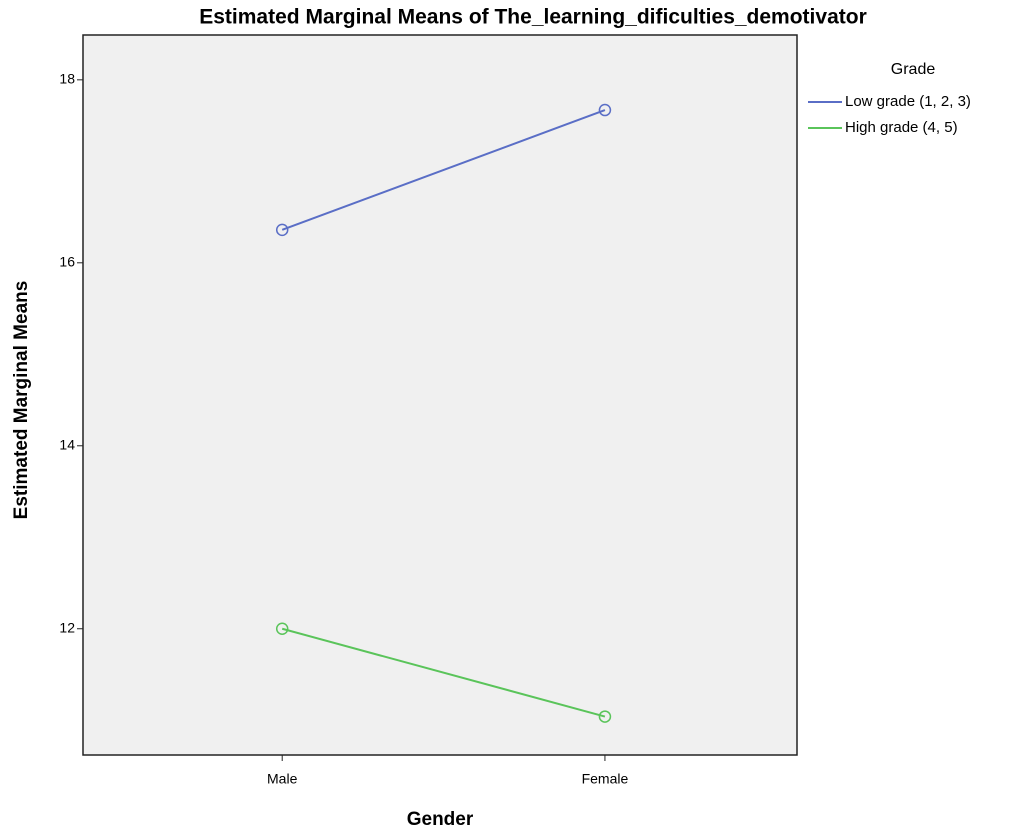 The image size is (1014, 836). Describe the element at coordinates (67, 444) in the screenshot. I see `y-tick-label: 14` at that location.